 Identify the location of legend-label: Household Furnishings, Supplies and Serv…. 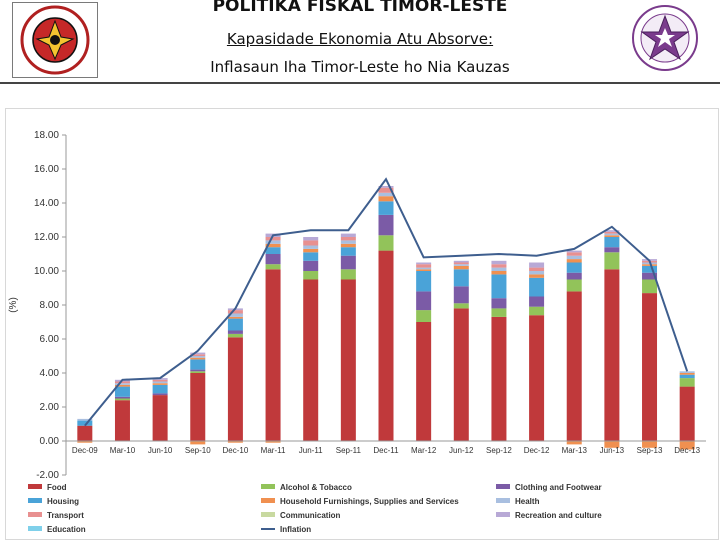
(369, 501).